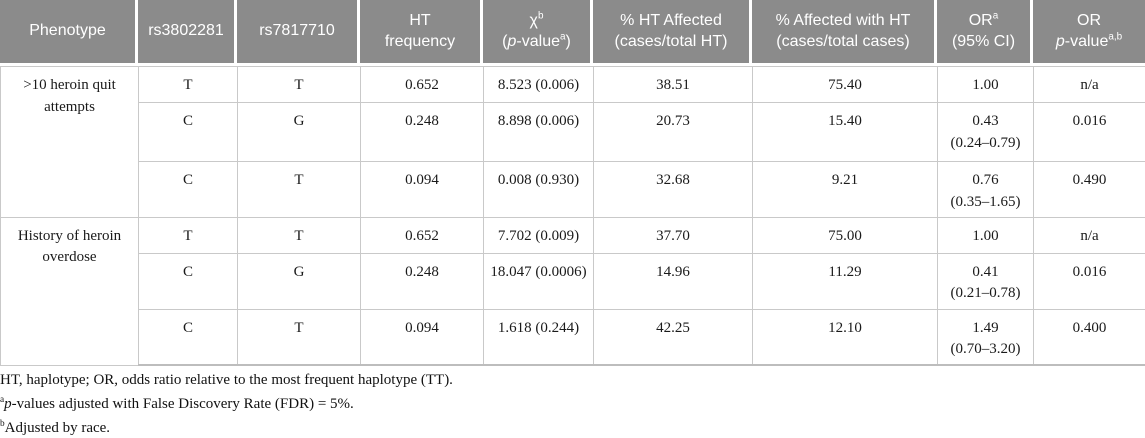  I want to click on col-header-chi-pvalue: χb (p-valuea), so click(538, 31).